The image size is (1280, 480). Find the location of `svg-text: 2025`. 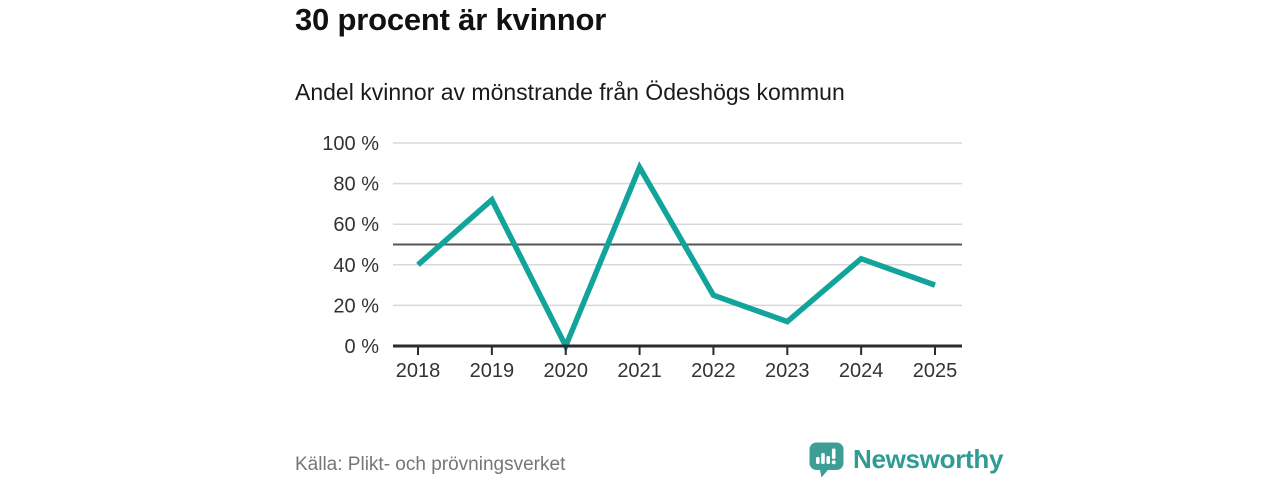

svg-text: 2025 is located at coordinates (935, 371).